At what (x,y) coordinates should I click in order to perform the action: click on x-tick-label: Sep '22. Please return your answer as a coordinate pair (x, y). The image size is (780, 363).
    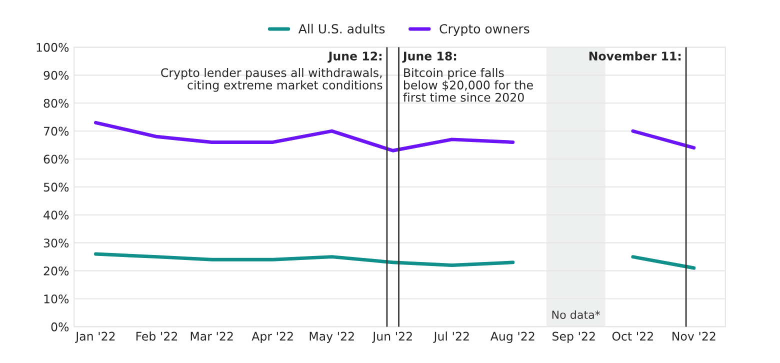
    Looking at the image, I should click on (573, 337).